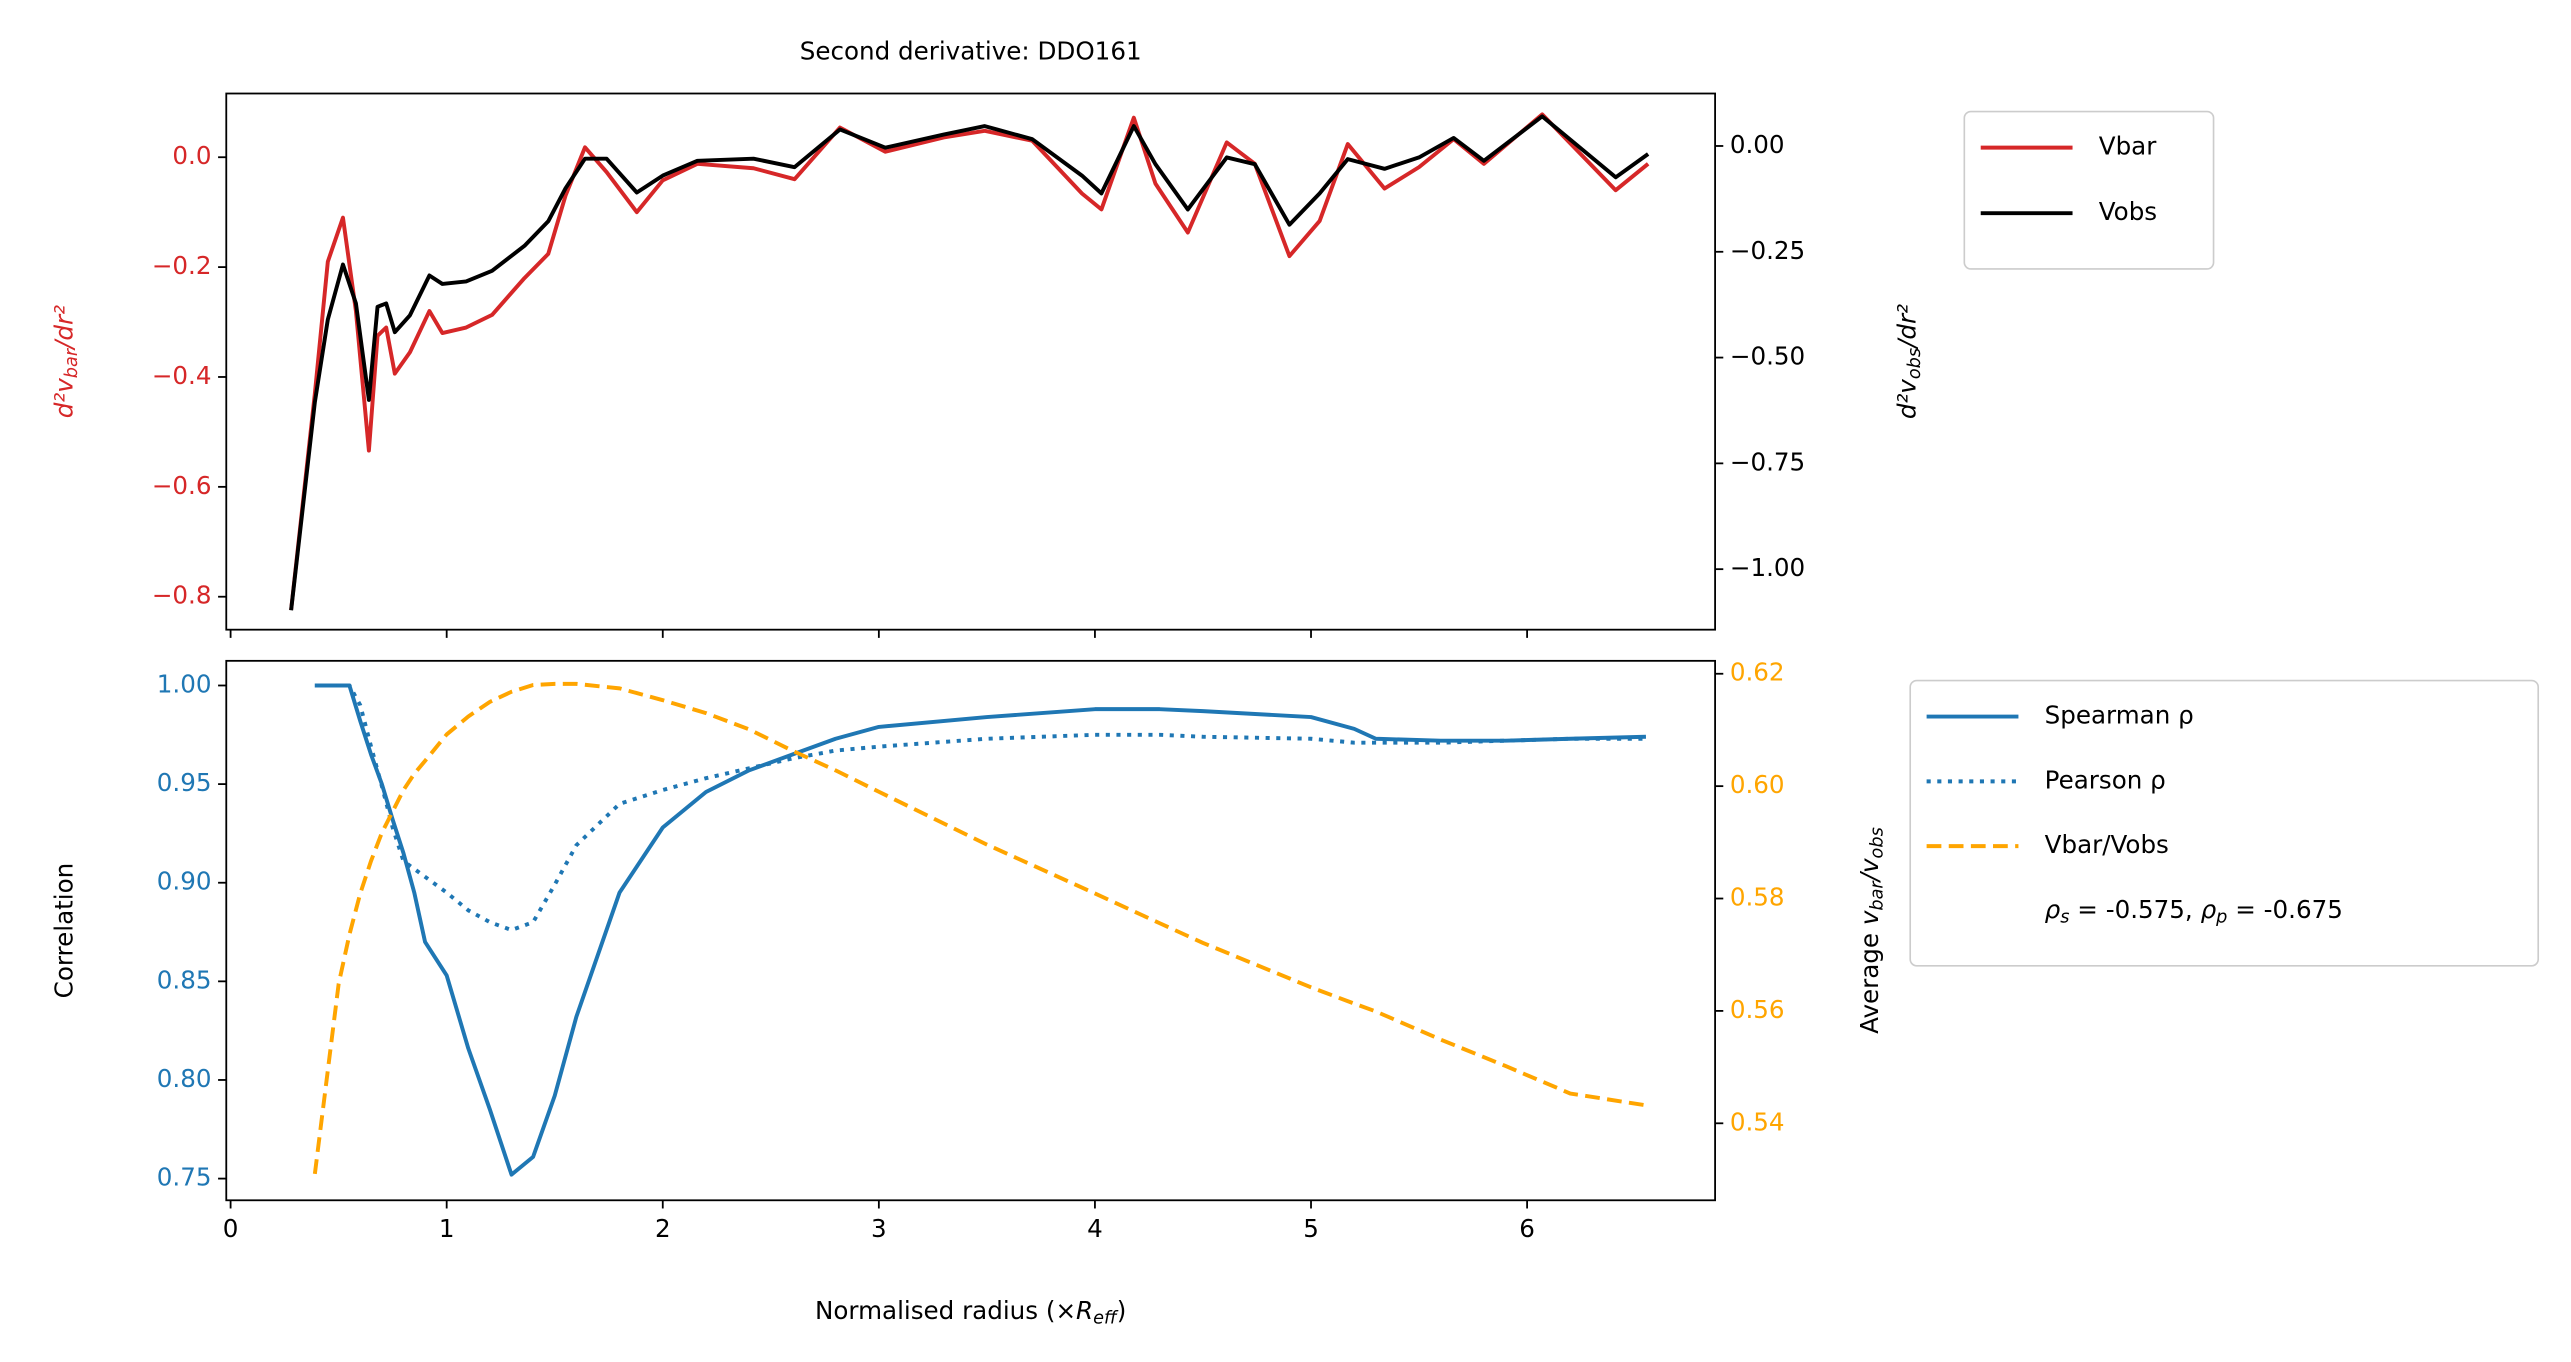  I want to click on y-tick-label: 0.85, so click(184, 979).